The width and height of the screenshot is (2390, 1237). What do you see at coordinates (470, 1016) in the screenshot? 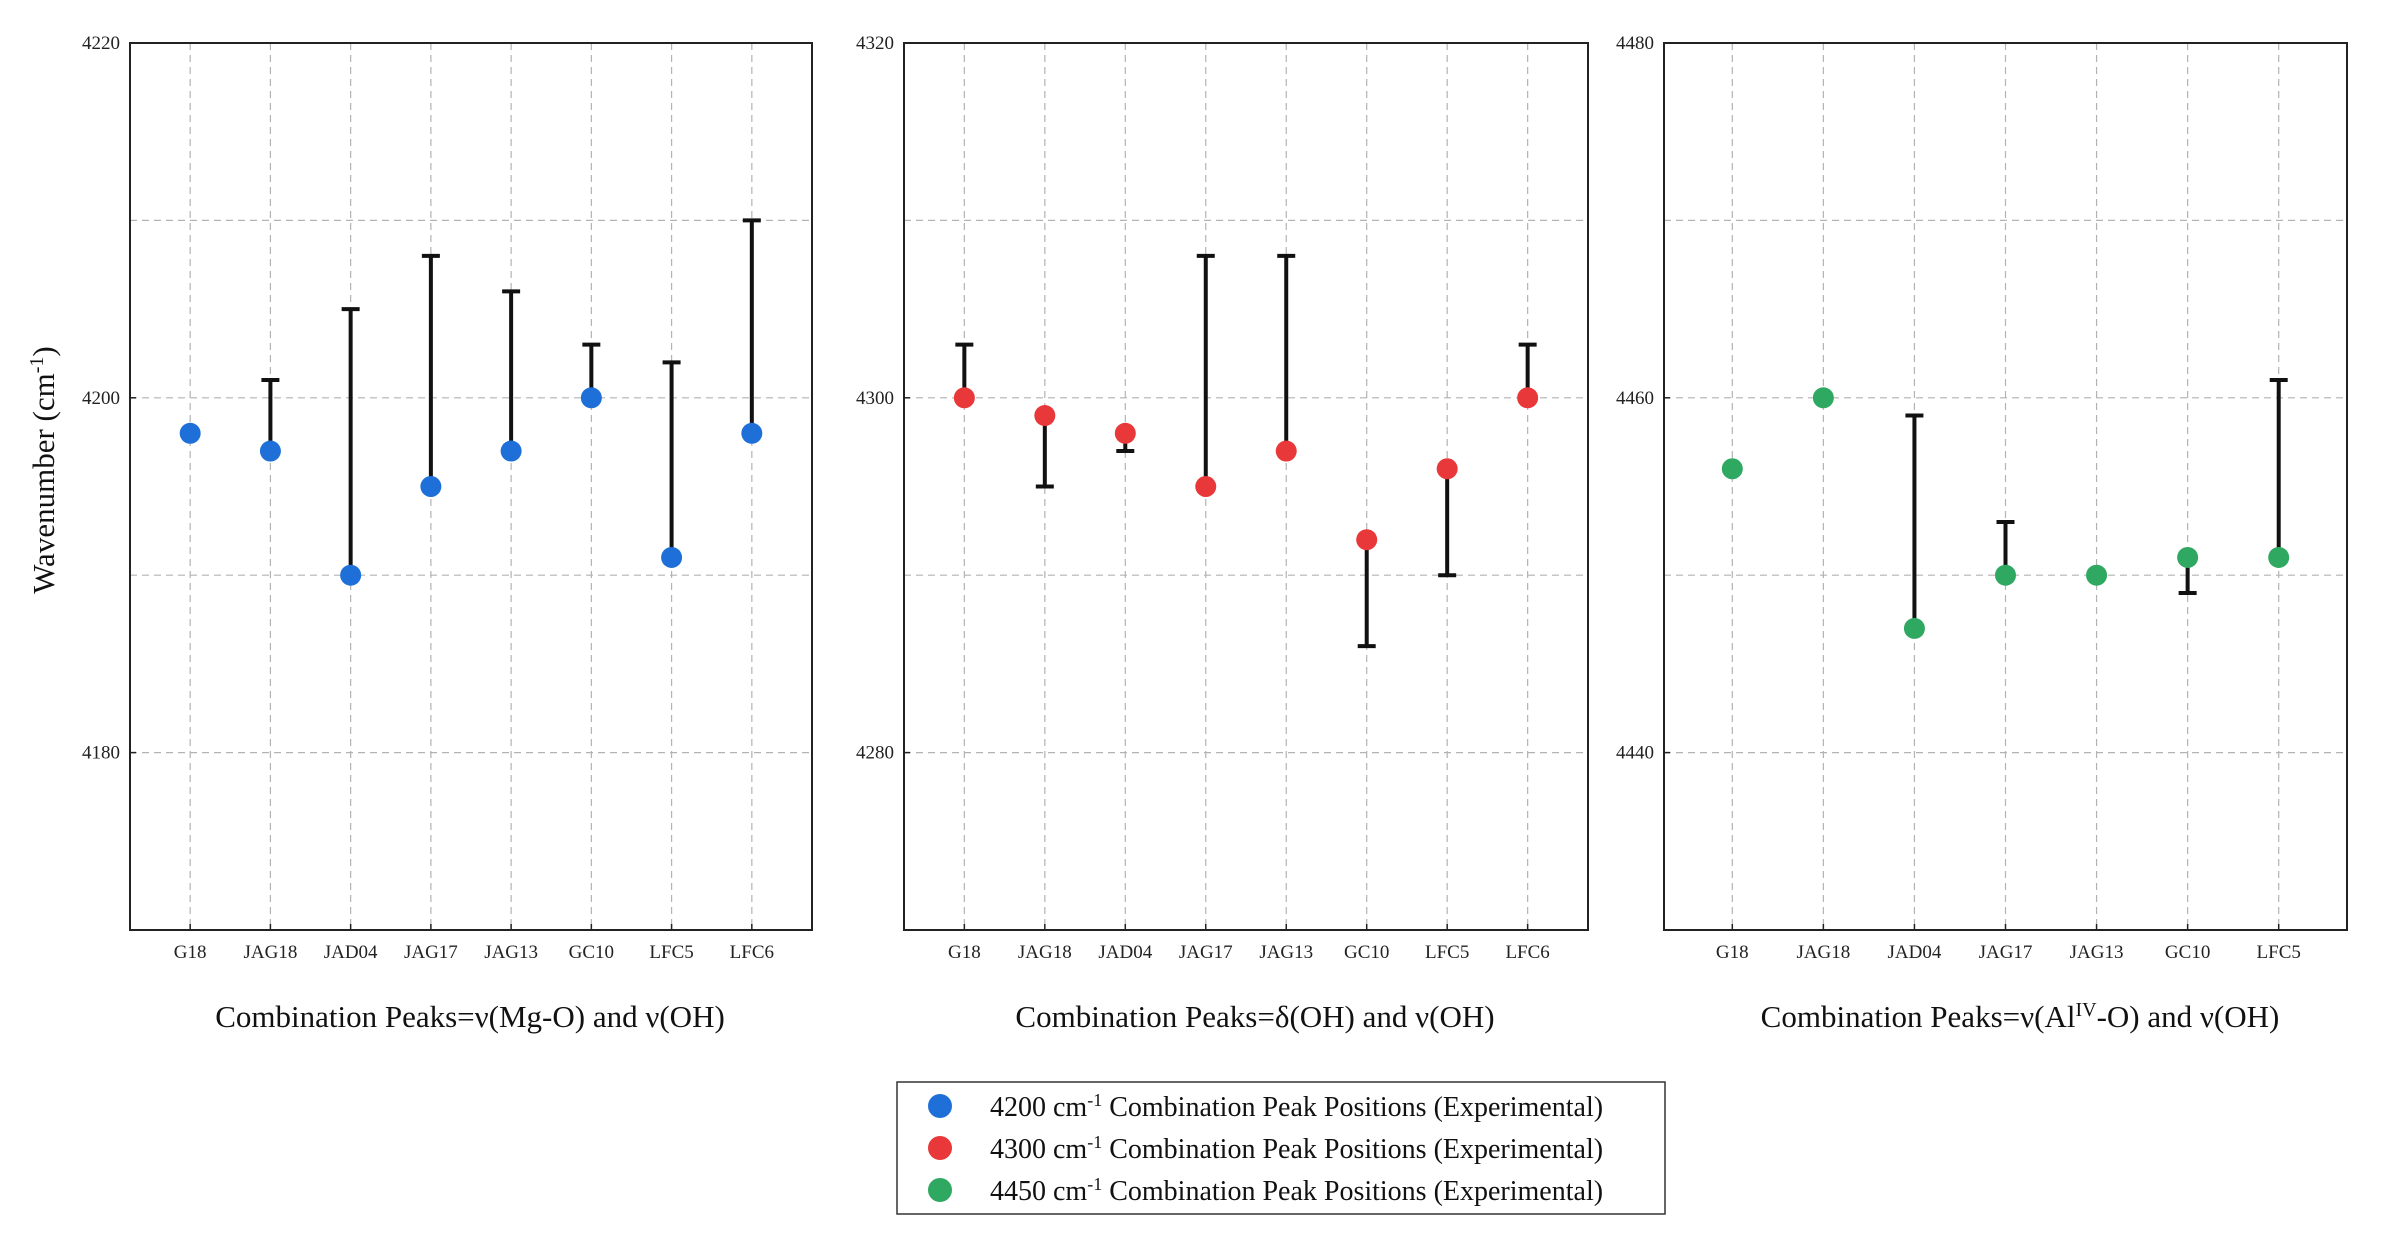
I see `x-axis-label-panel-1: Combination Peaks=ν(Mg-O) and ν(OH)` at bounding box center [470, 1016].